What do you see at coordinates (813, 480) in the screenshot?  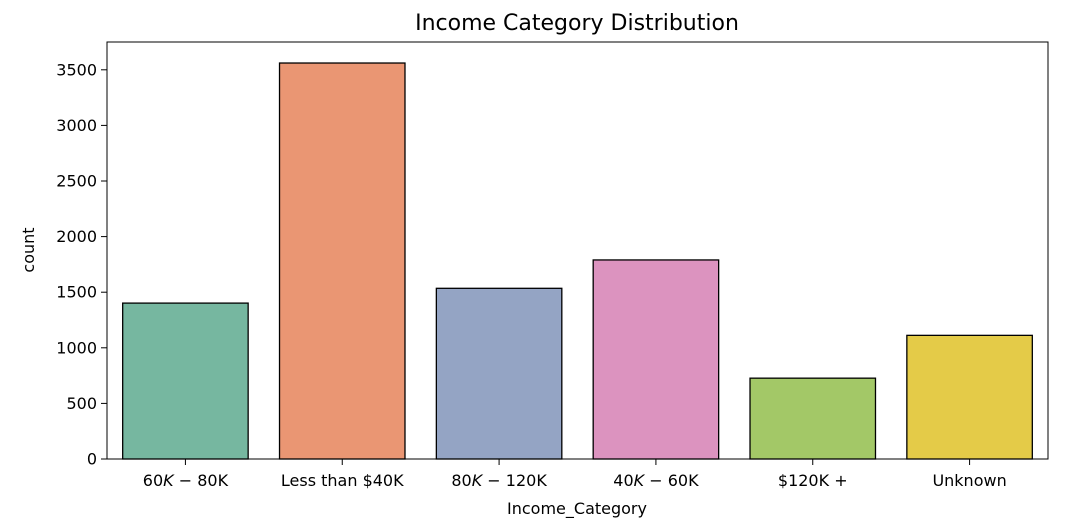 I see `x-tick-label: $120K +` at bounding box center [813, 480].